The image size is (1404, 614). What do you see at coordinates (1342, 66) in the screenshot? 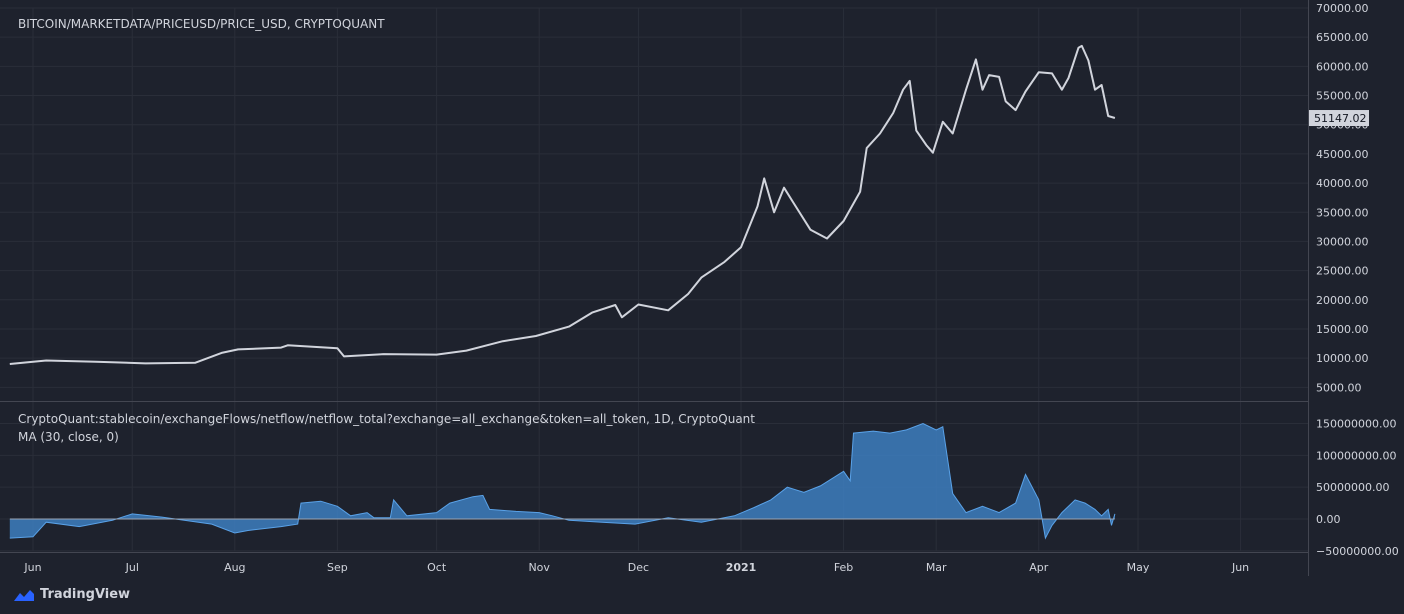
I see `price-axis-tick-label: 60000.00` at bounding box center [1342, 66].